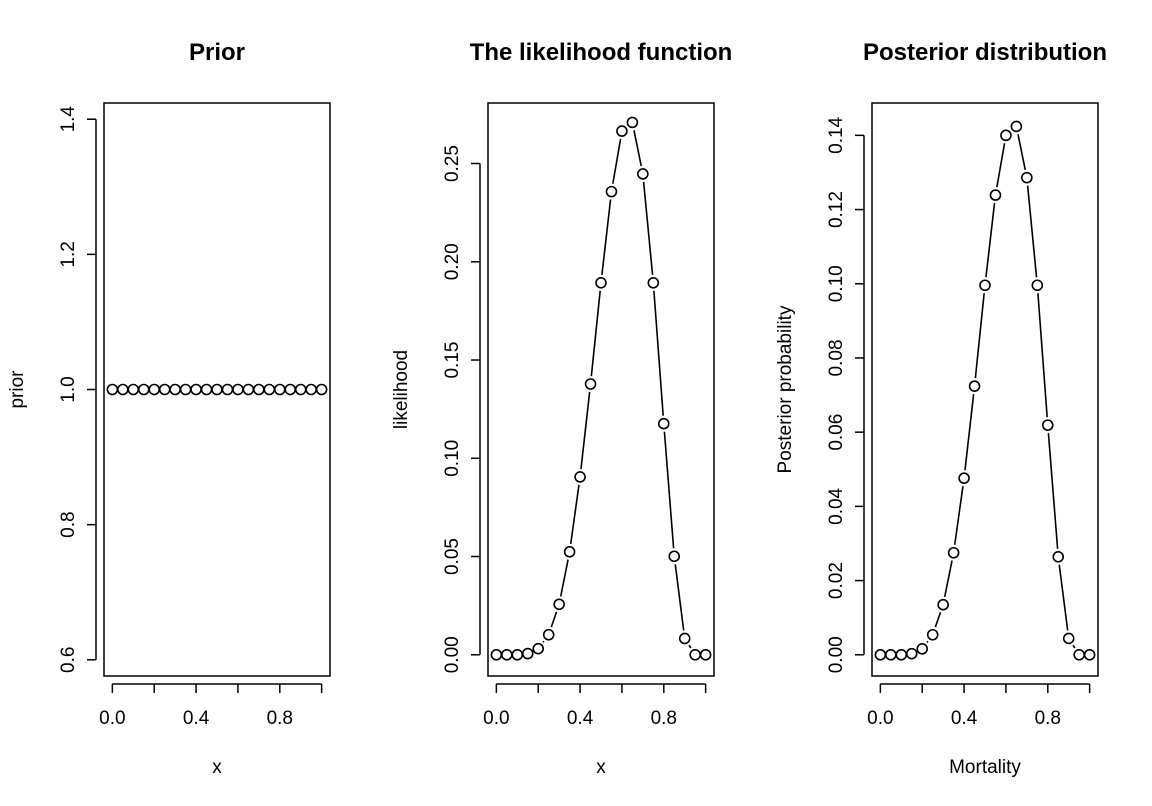  What do you see at coordinates (836, 580) in the screenshot?
I see `y-tick-label: 0.02` at bounding box center [836, 580].